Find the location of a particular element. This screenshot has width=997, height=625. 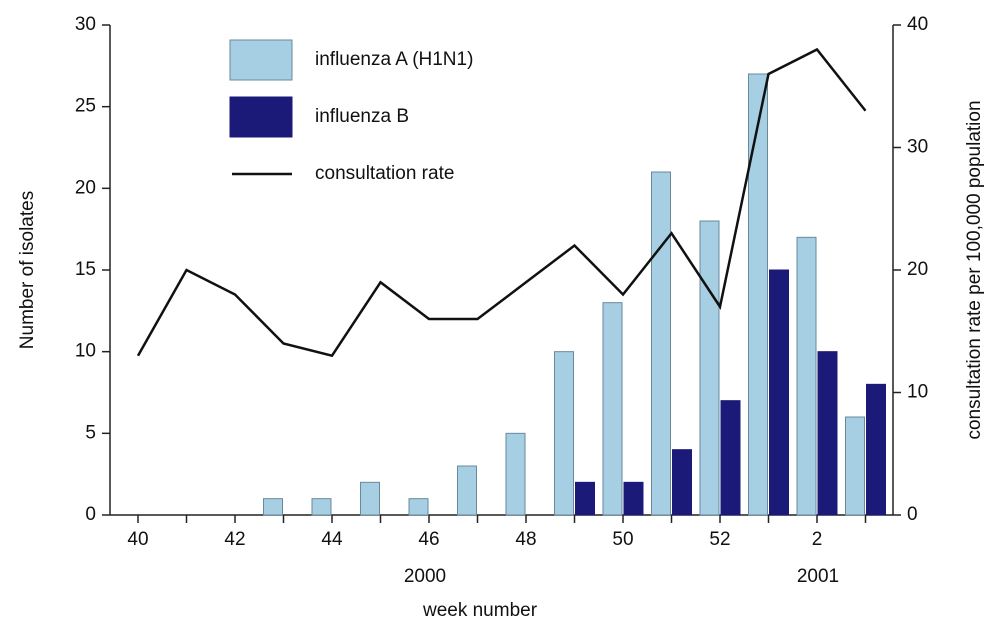

x-tick-label: 2 is located at coordinates (817, 539).